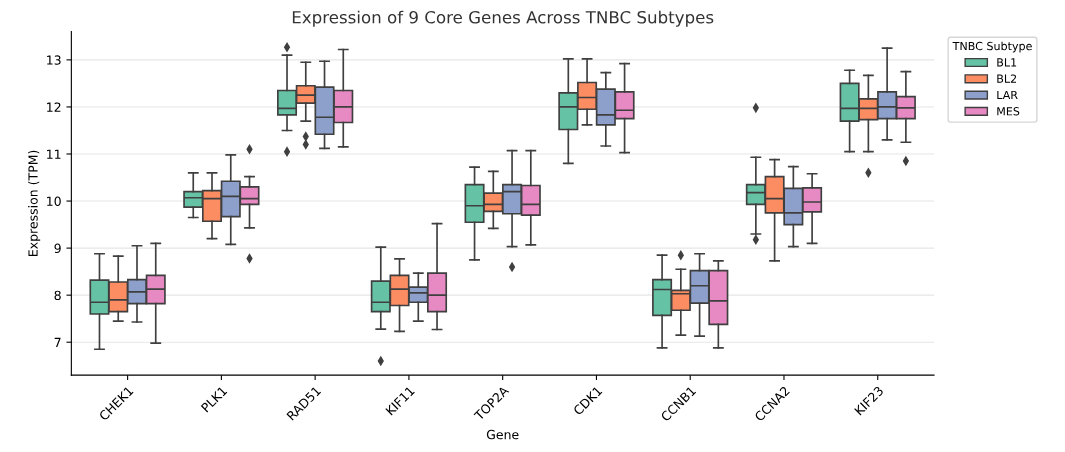 The image size is (1065, 452). I want to click on legend-label: BL1, so click(1007, 62).